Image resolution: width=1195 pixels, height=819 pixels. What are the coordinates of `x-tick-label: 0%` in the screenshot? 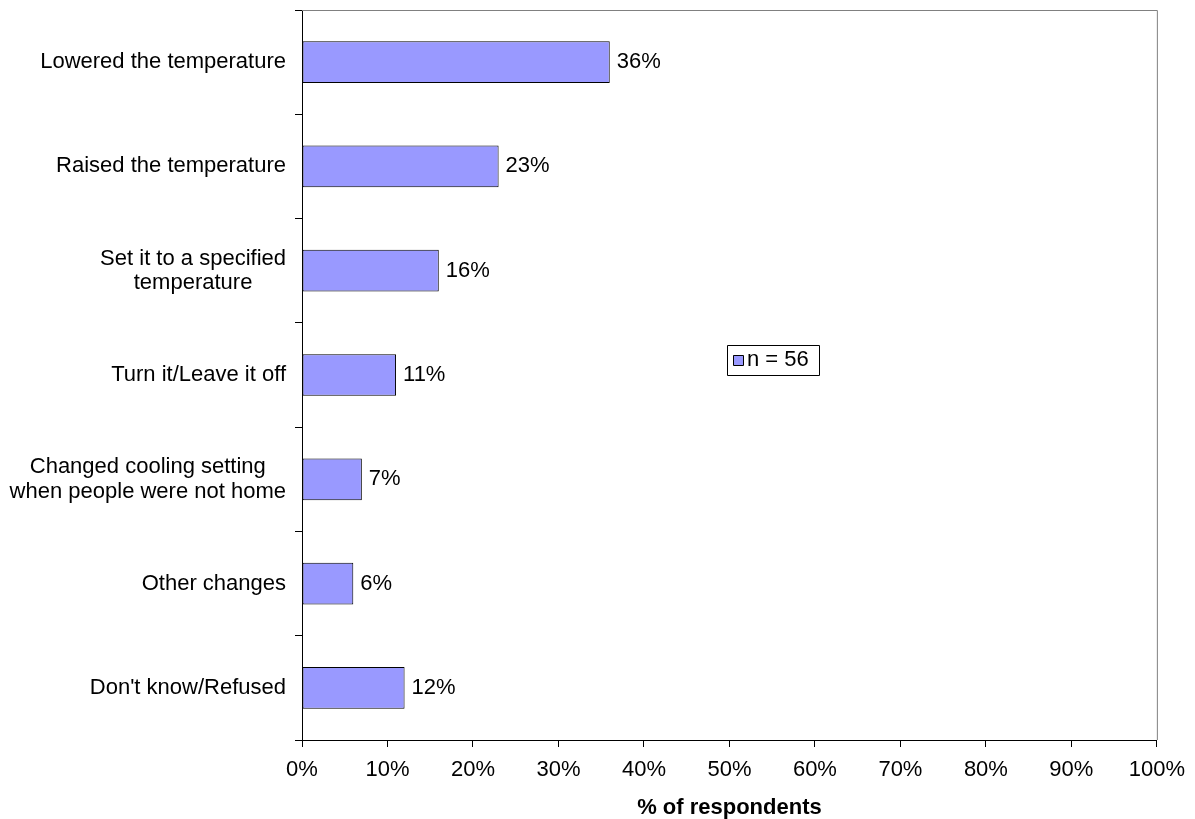 It's located at (302, 769).